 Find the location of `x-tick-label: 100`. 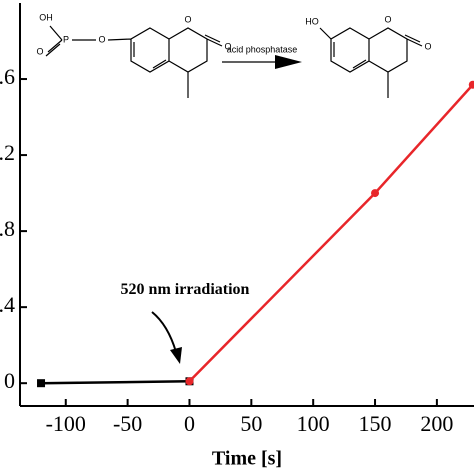

x-tick-label: 100 is located at coordinates (313, 423).